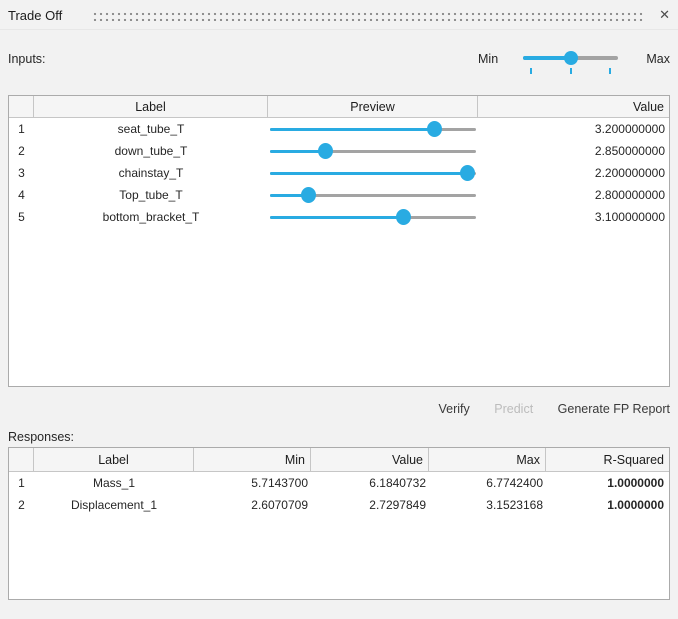 Image resolution: width=678 pixels, height=619 pixels. I want to click on row-number: 4, so click(21, 195).